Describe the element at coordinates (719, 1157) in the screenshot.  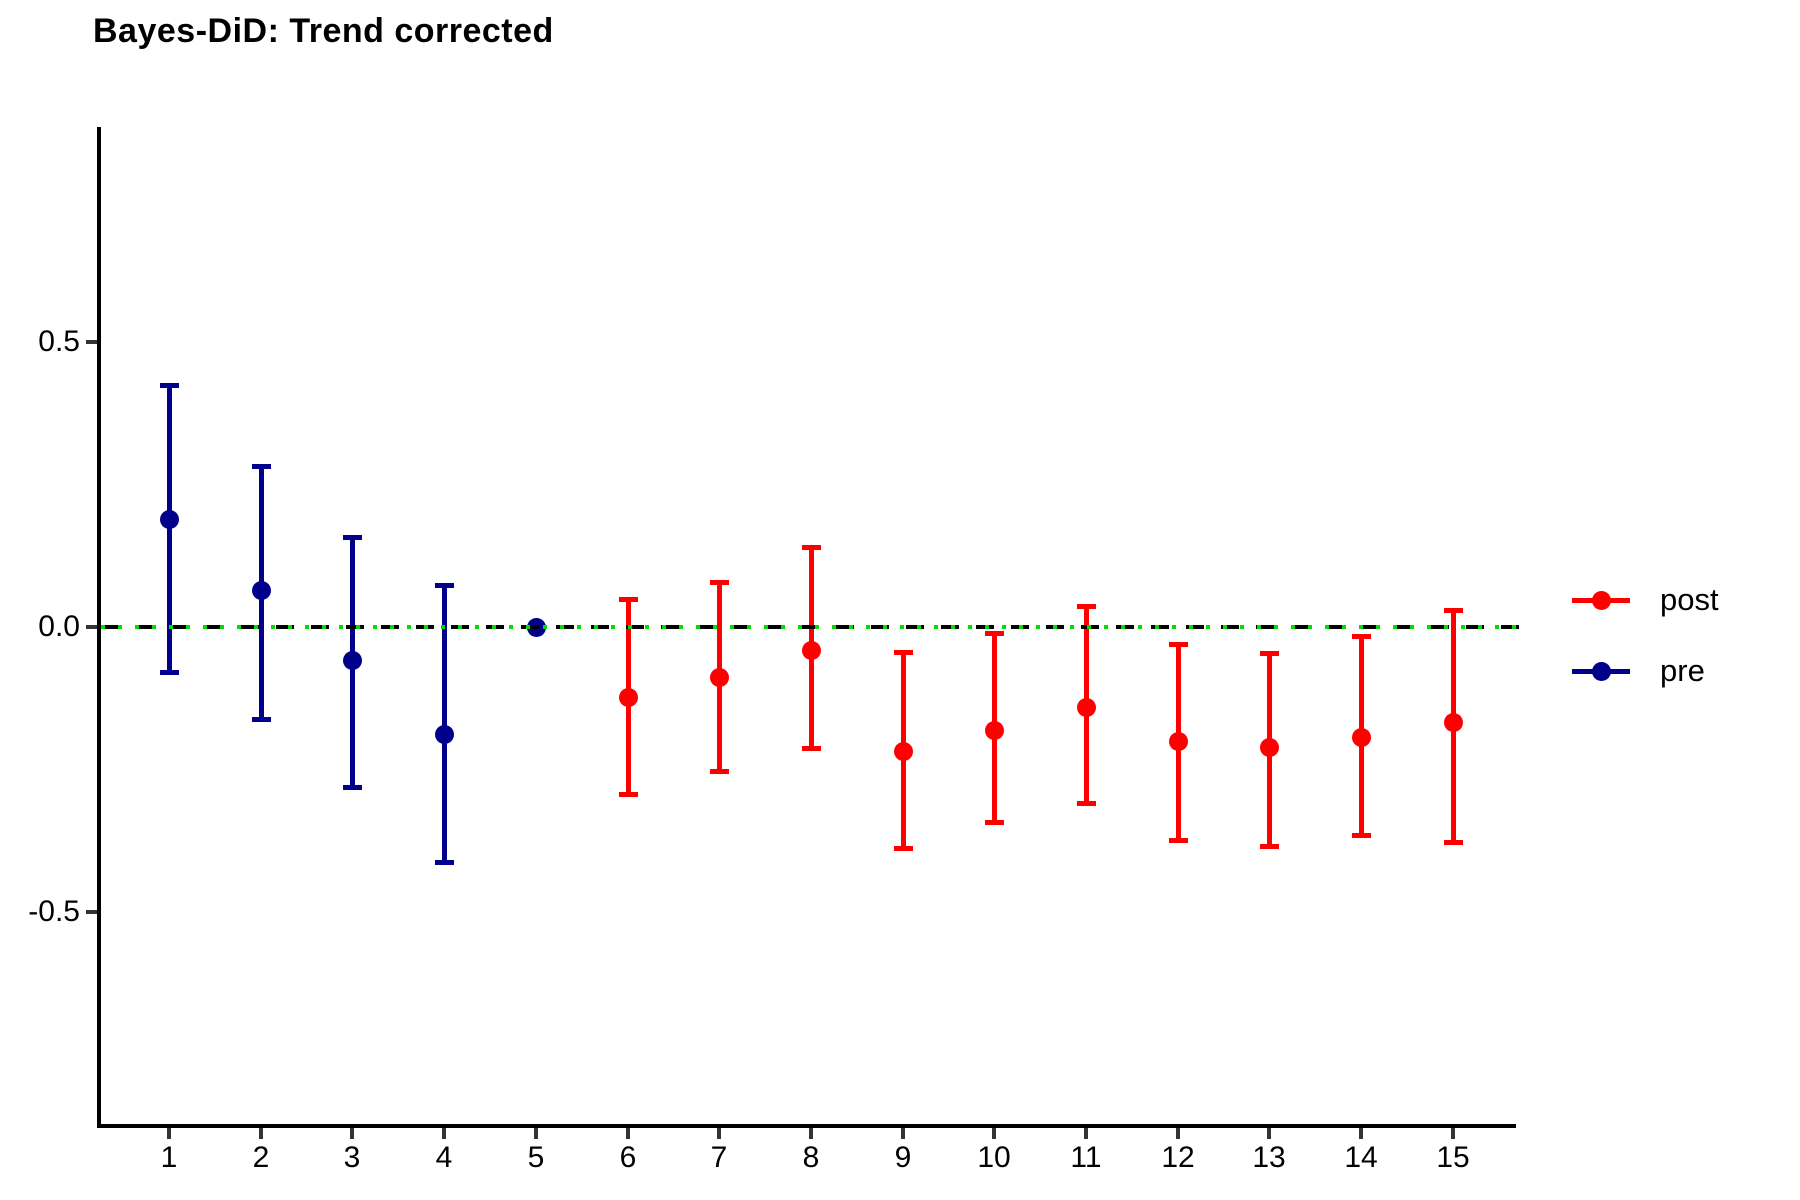
I see `x-tick-label-7: 7` at that location.